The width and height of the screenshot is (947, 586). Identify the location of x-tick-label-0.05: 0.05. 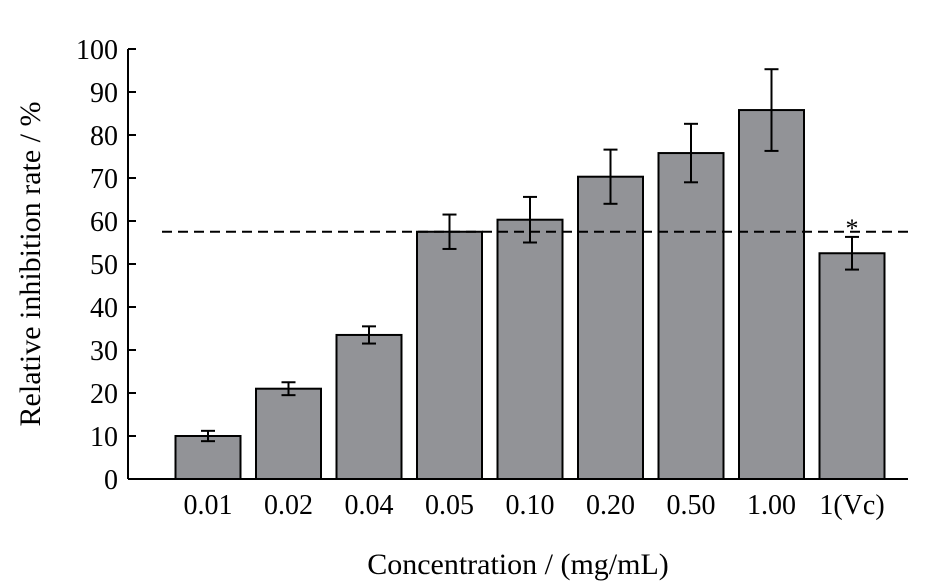
(449, 505).